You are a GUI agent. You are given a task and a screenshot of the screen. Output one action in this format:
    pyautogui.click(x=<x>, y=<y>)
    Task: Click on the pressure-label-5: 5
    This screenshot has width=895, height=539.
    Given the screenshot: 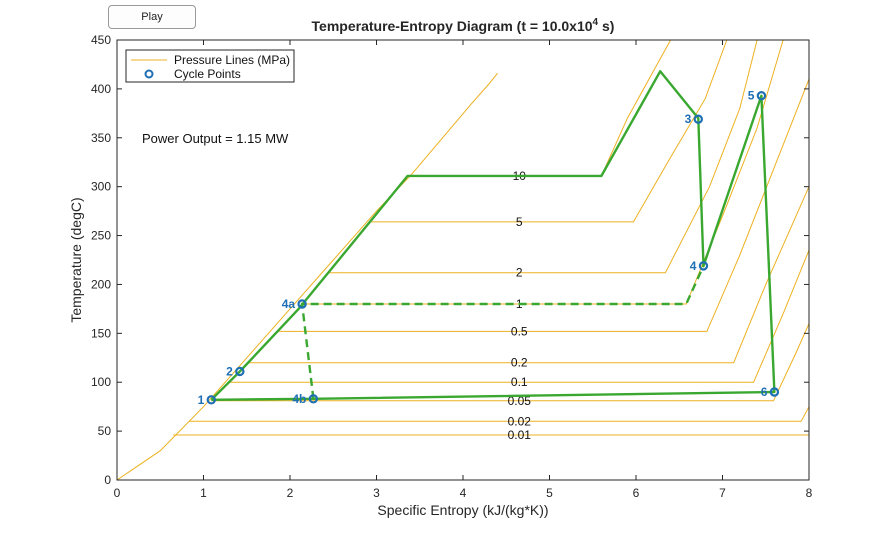 What is the action you would take?
    pyautogui.click(x=519, y=222)
    